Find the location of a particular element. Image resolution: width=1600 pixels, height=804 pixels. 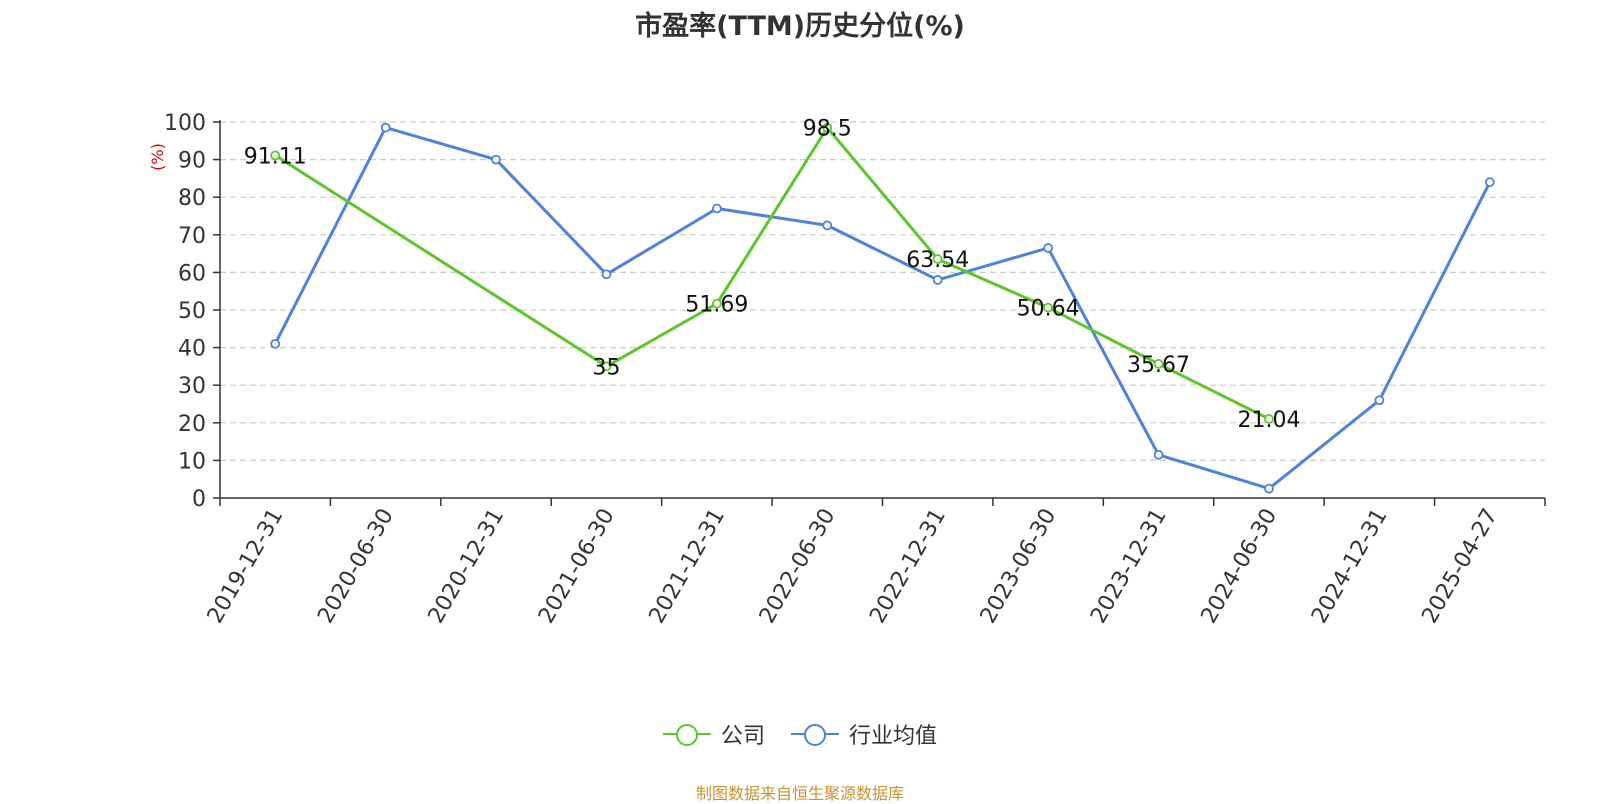

data-label: 91.11 is located at coordinates (275, 156).